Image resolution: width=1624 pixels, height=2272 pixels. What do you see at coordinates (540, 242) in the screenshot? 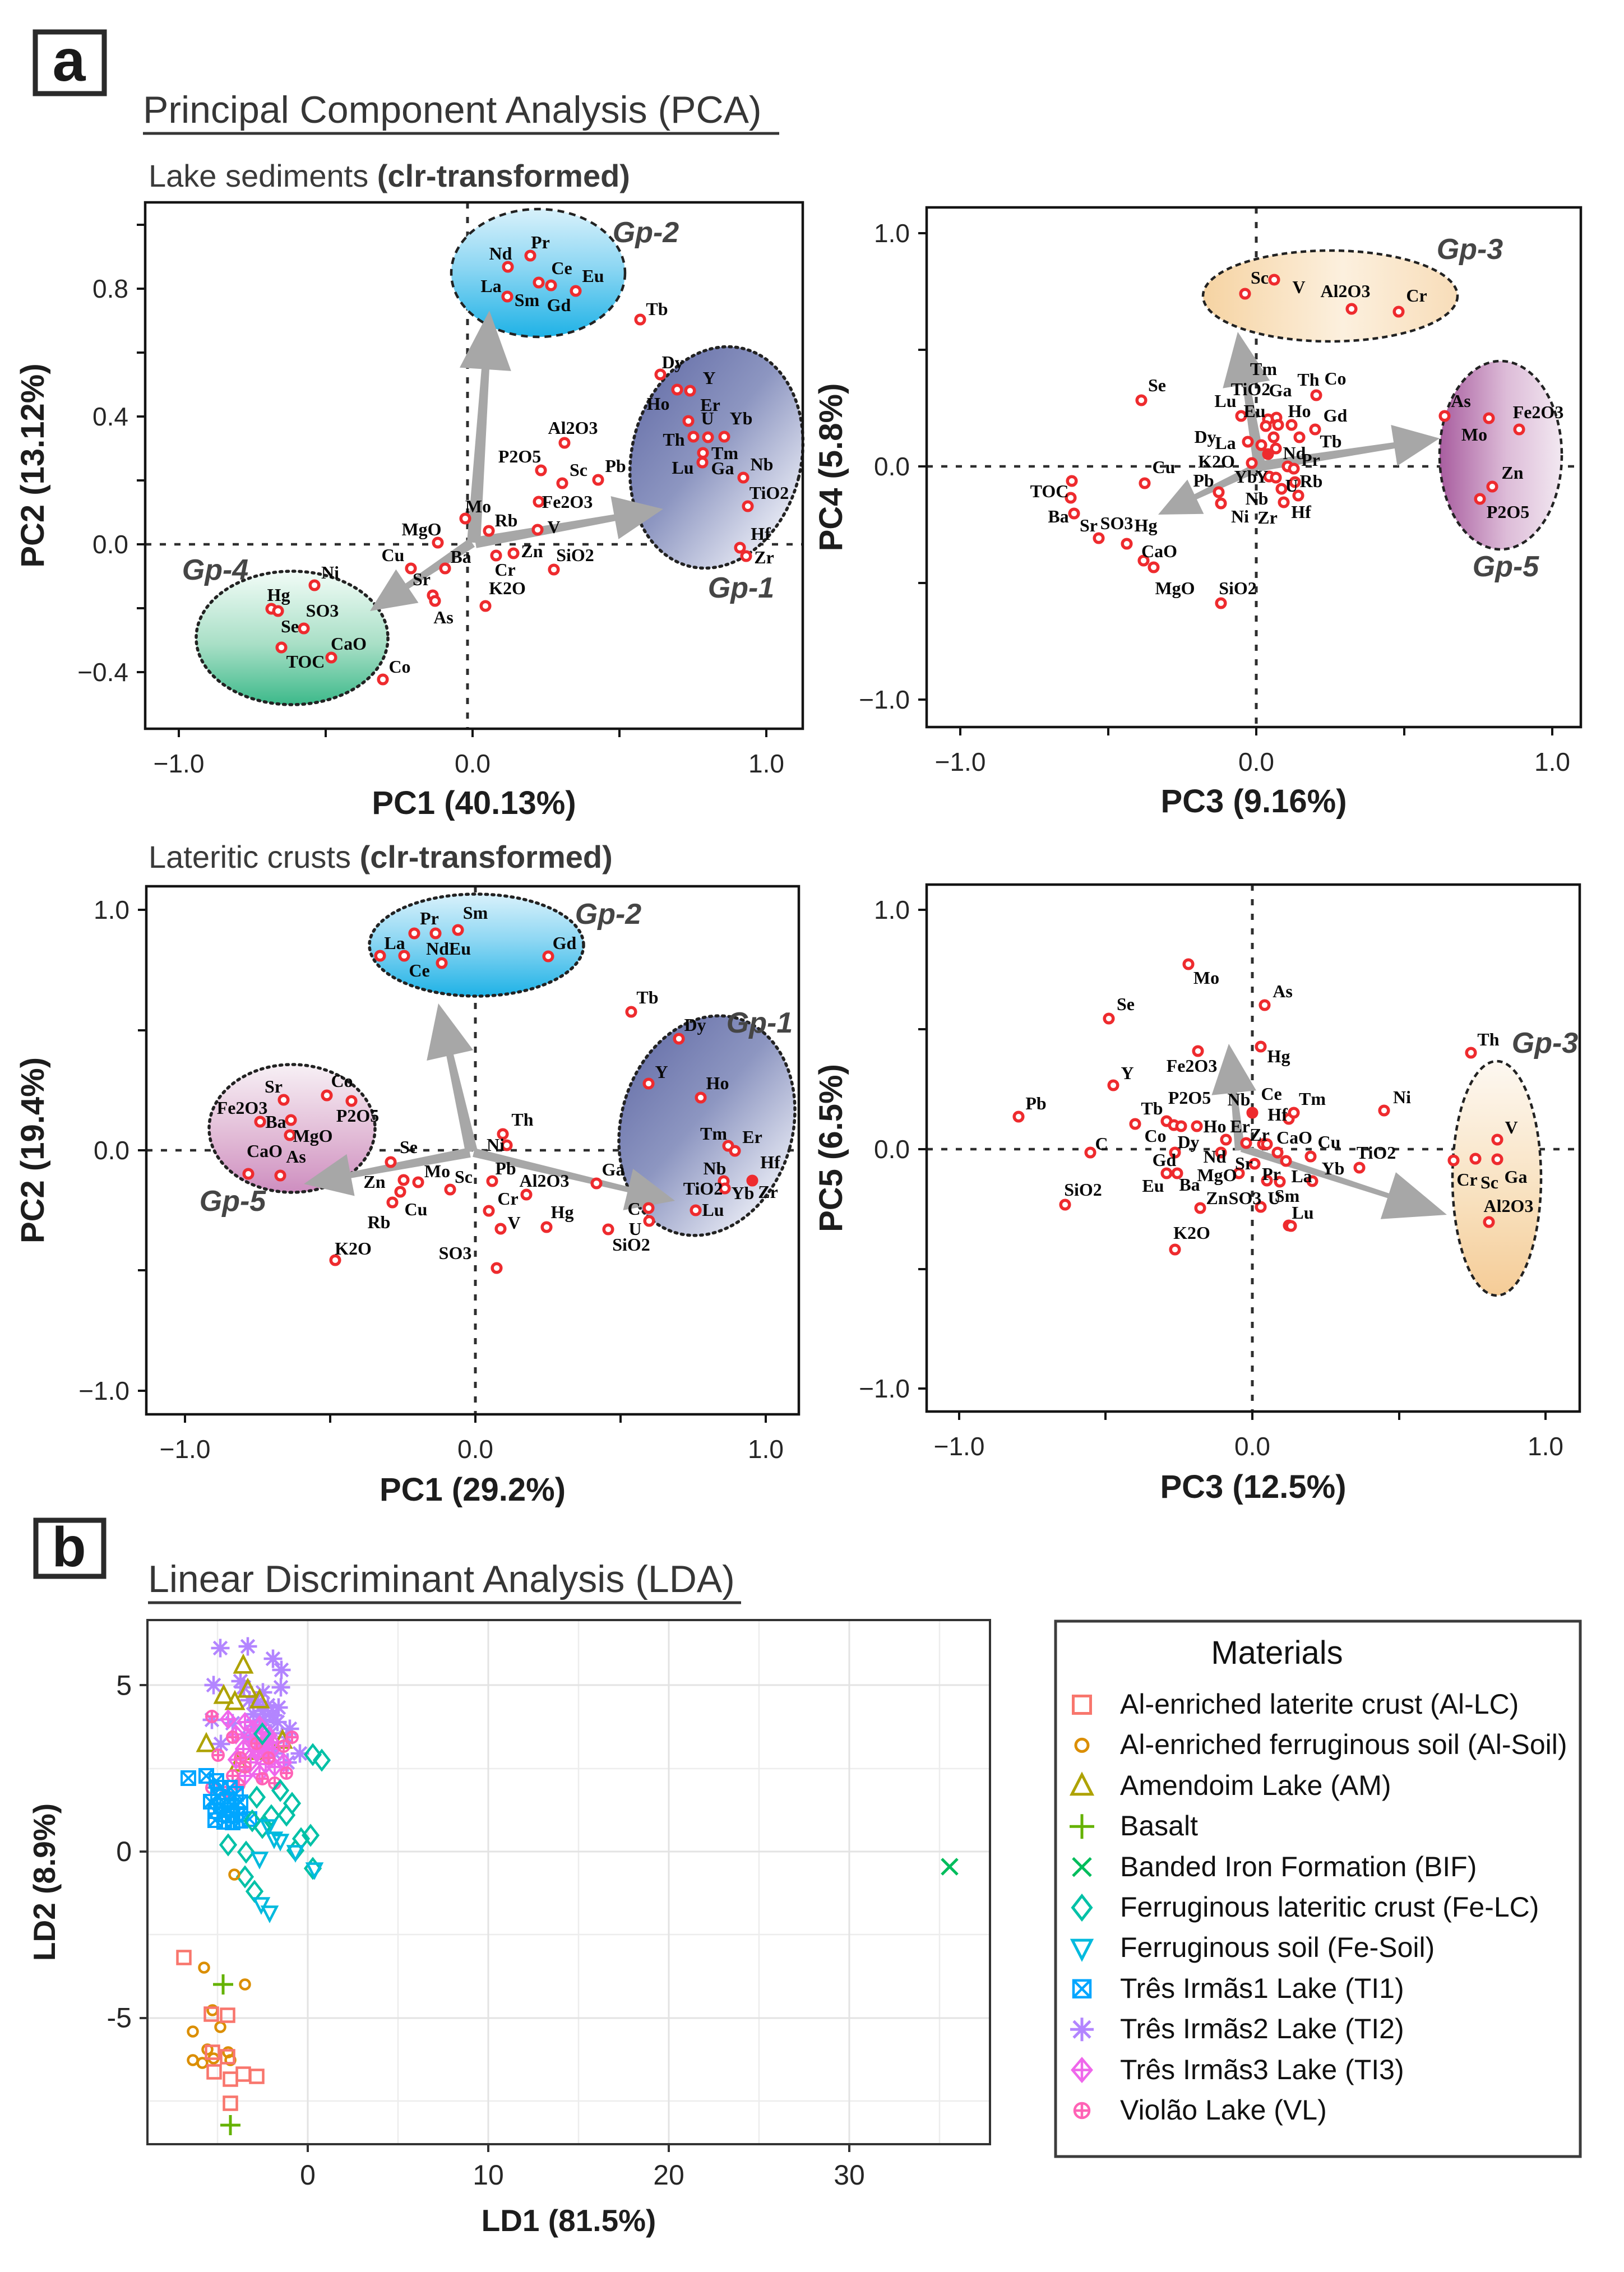
I see `svg-text: Pr` at bounding box center [540, 242].